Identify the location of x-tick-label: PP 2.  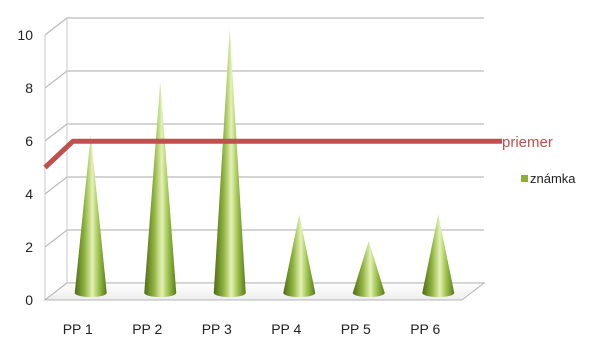
(147, 329).